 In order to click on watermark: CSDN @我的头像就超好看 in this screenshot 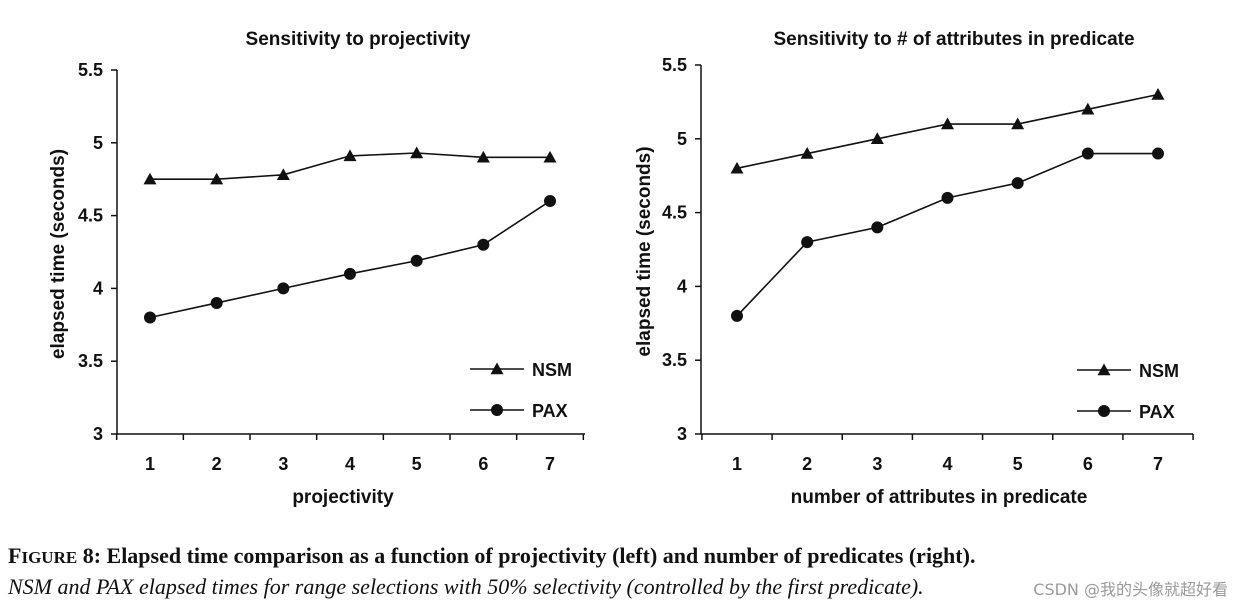, I will do `click(1130, 589)`.